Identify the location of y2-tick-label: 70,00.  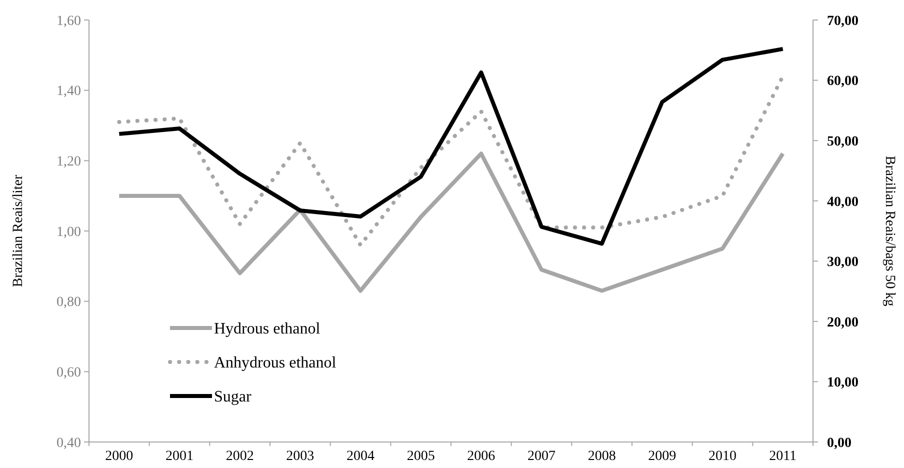
(842, 21).